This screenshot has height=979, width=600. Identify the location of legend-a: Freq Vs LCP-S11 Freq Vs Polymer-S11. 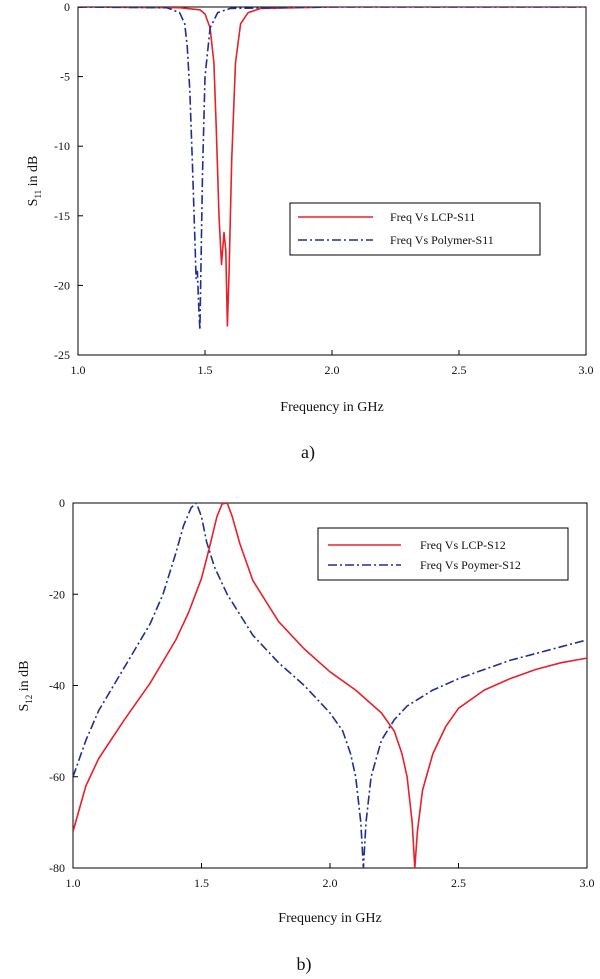
(415, 229).